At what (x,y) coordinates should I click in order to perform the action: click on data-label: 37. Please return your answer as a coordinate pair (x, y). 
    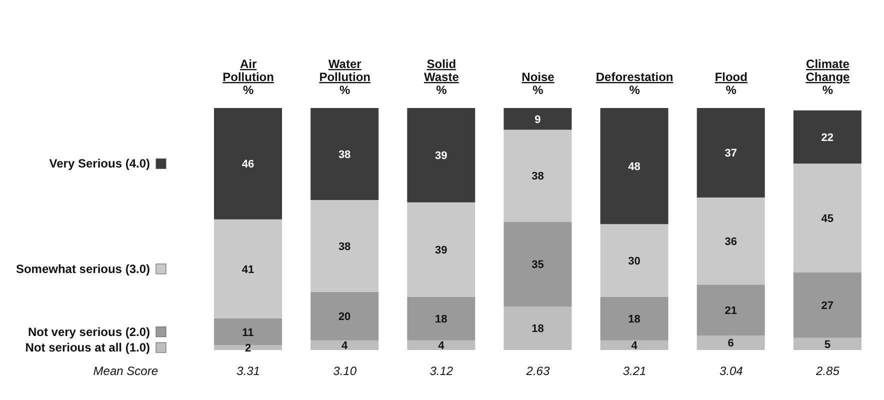
    Looking at the image, I should click on (730, 154).